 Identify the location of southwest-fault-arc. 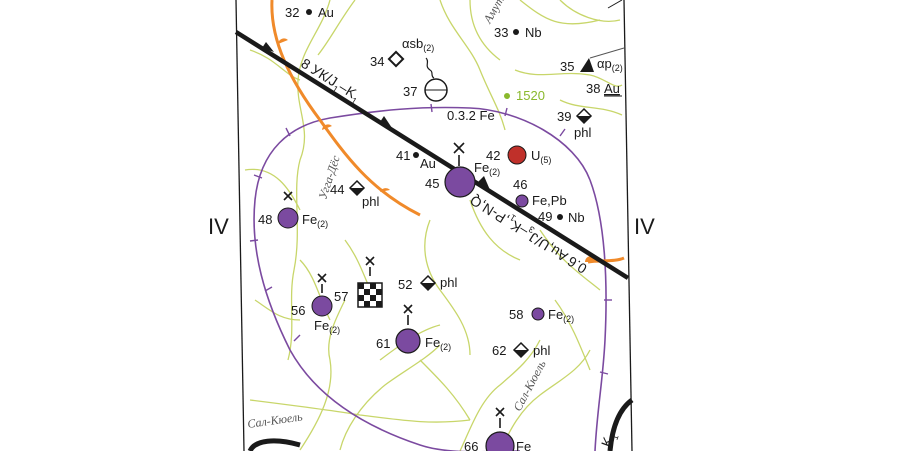
(274, 444).